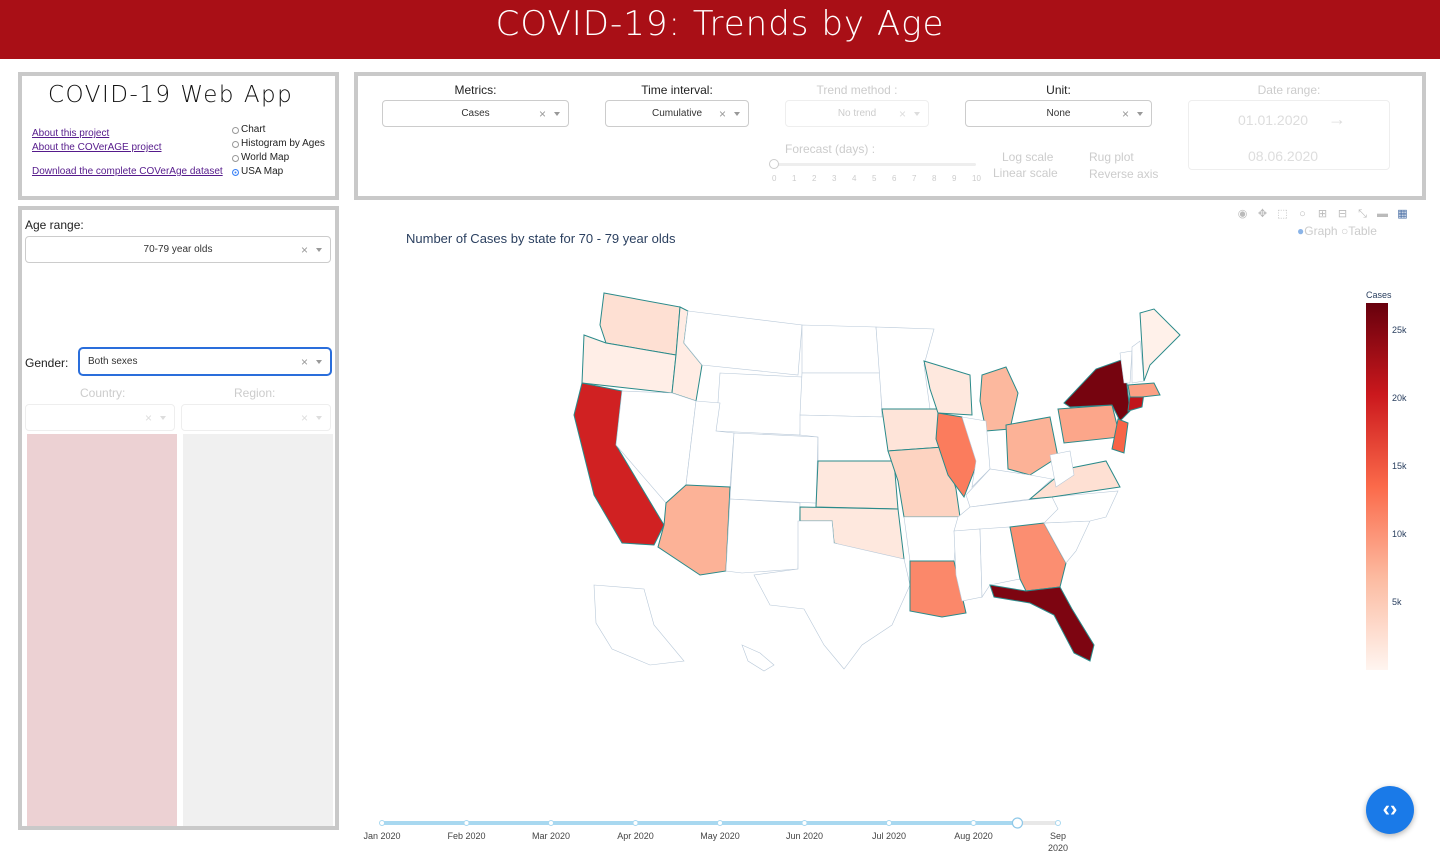 Image resolution: width=1440 pixels, height=861 pixels. I want to click on radio-icon: ○, so click(1344, 231).